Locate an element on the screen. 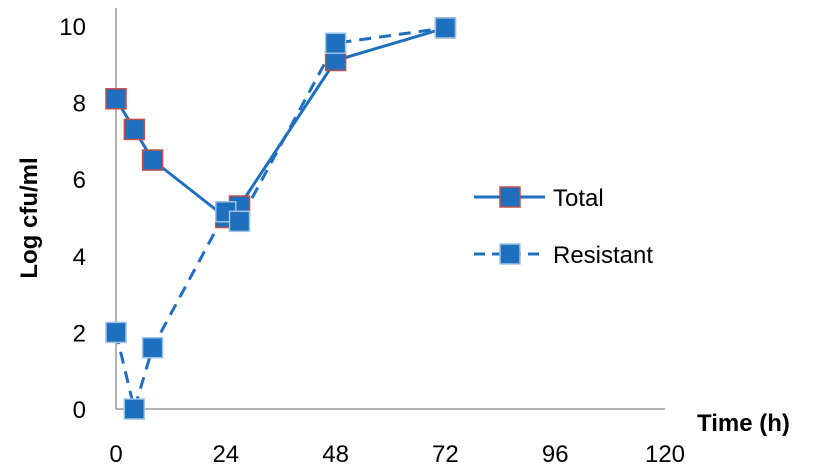 The width and height of the screenshot is (819, 473). legend-label-total: Total is located at coordinates (578, 198).